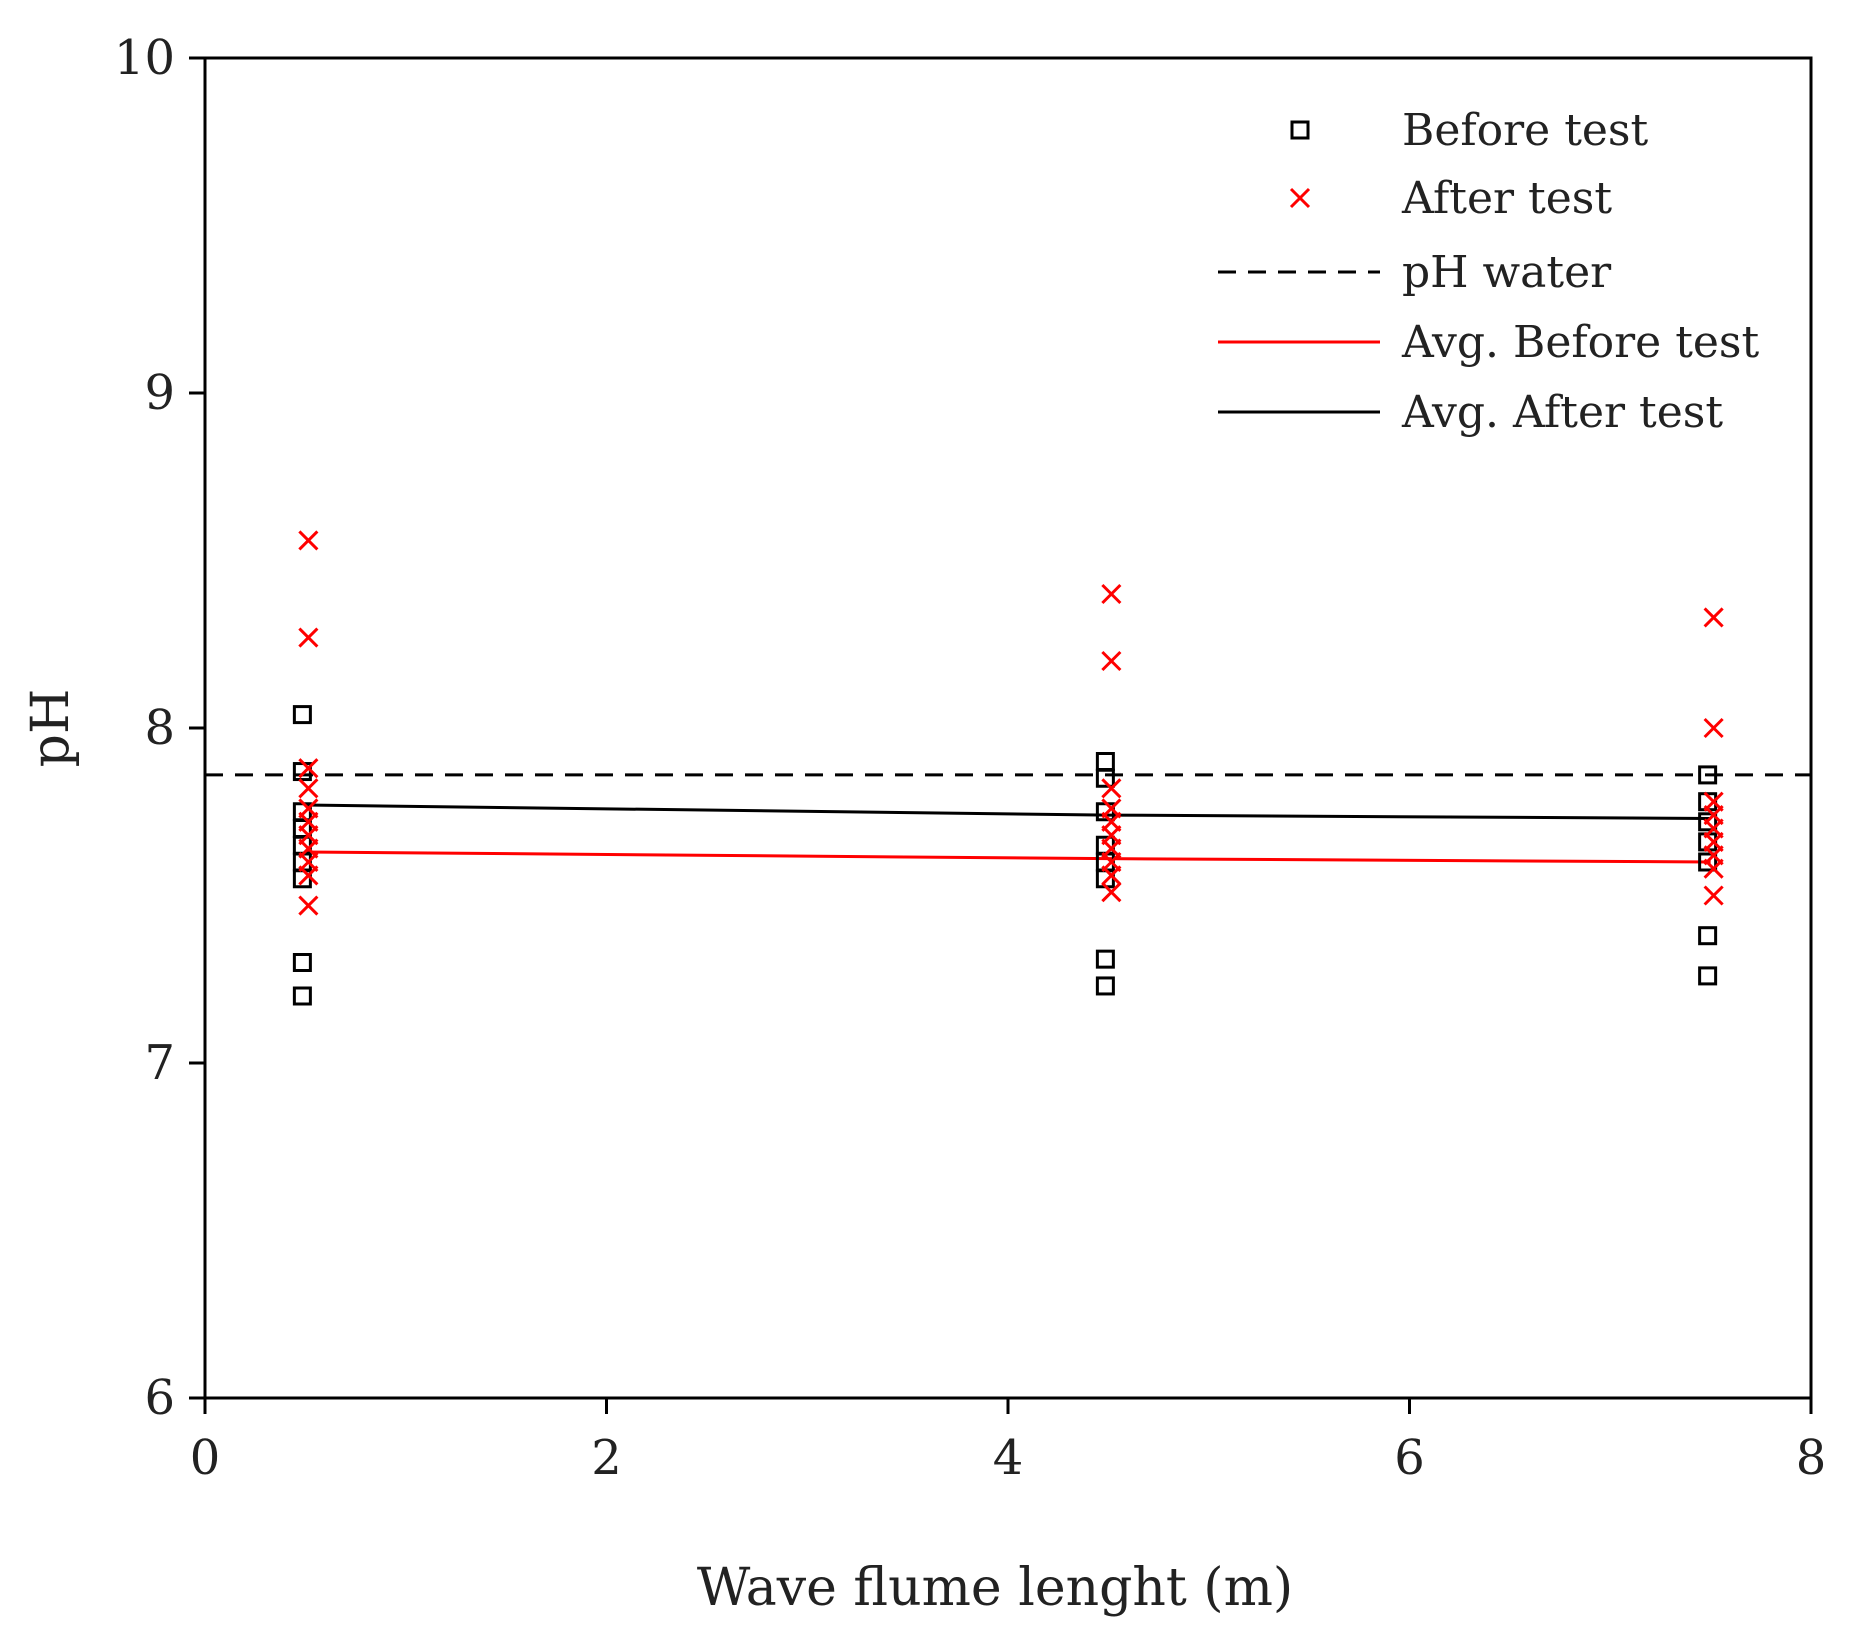 This screenshot has height=1637, width=1854. What do you see at coordinates (1008, 811) in the screenshot?
I see `avg-after-test-line` at bounding box center [1008, 811].